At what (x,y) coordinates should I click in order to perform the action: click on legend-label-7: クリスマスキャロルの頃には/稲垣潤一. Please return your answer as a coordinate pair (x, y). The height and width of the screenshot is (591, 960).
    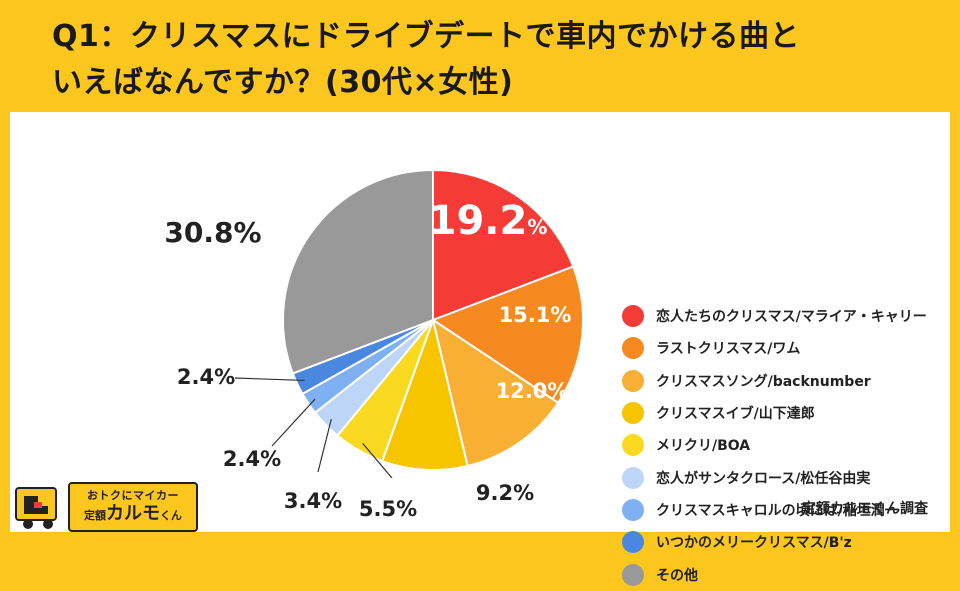
    Looking at the image, I should click on (777, 510).